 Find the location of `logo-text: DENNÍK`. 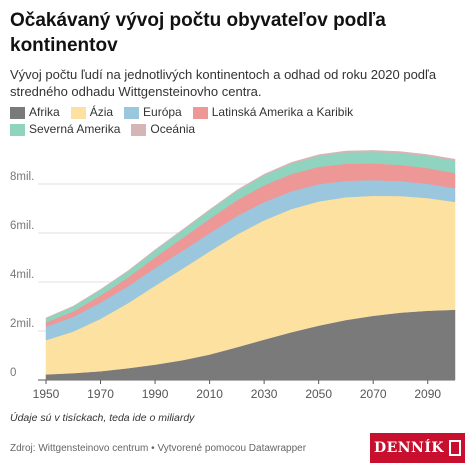

logo-text: DENNÍK is located at coordinates (409, 448).